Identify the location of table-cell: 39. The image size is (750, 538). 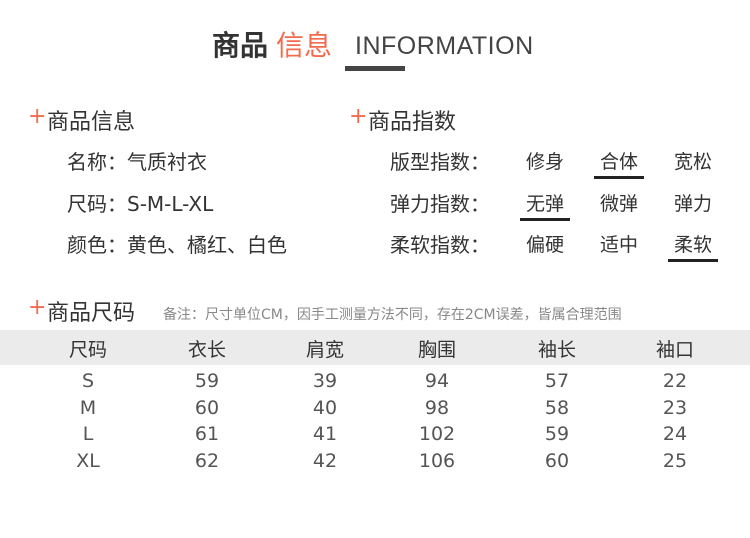
(325, 381).